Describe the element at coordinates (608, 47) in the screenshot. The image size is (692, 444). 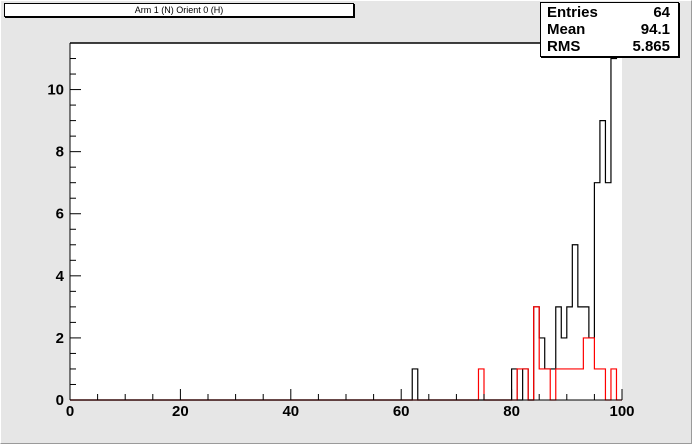
I see `stats-row-rms: RMS 5.865` at that location.